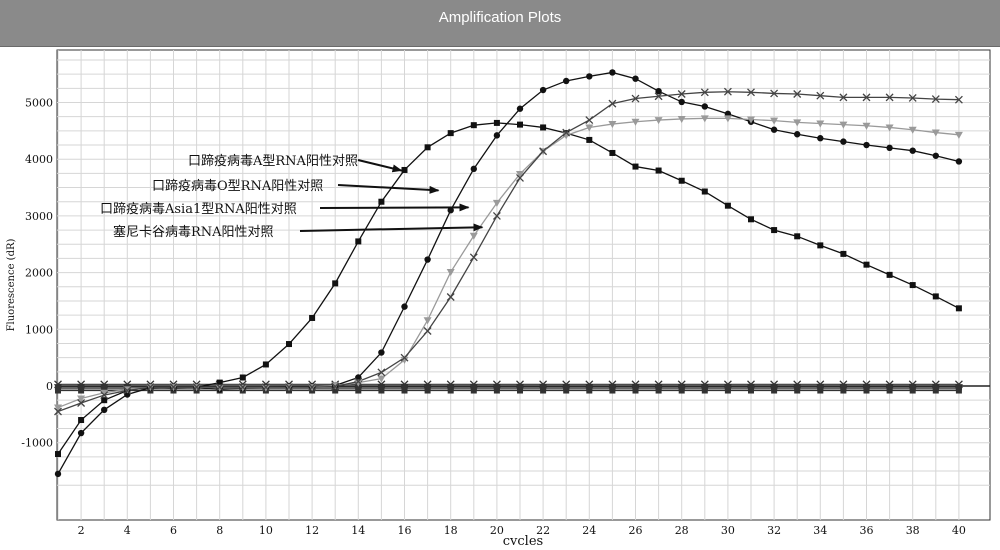 The height and width of the screenshot is (550, 1000). What do you see at coordinates (193, 232) in the screenshot?
I see `annotation-label: 塞尼卡谷病毒RNA阳性对照` at bounding box center [193, 232].